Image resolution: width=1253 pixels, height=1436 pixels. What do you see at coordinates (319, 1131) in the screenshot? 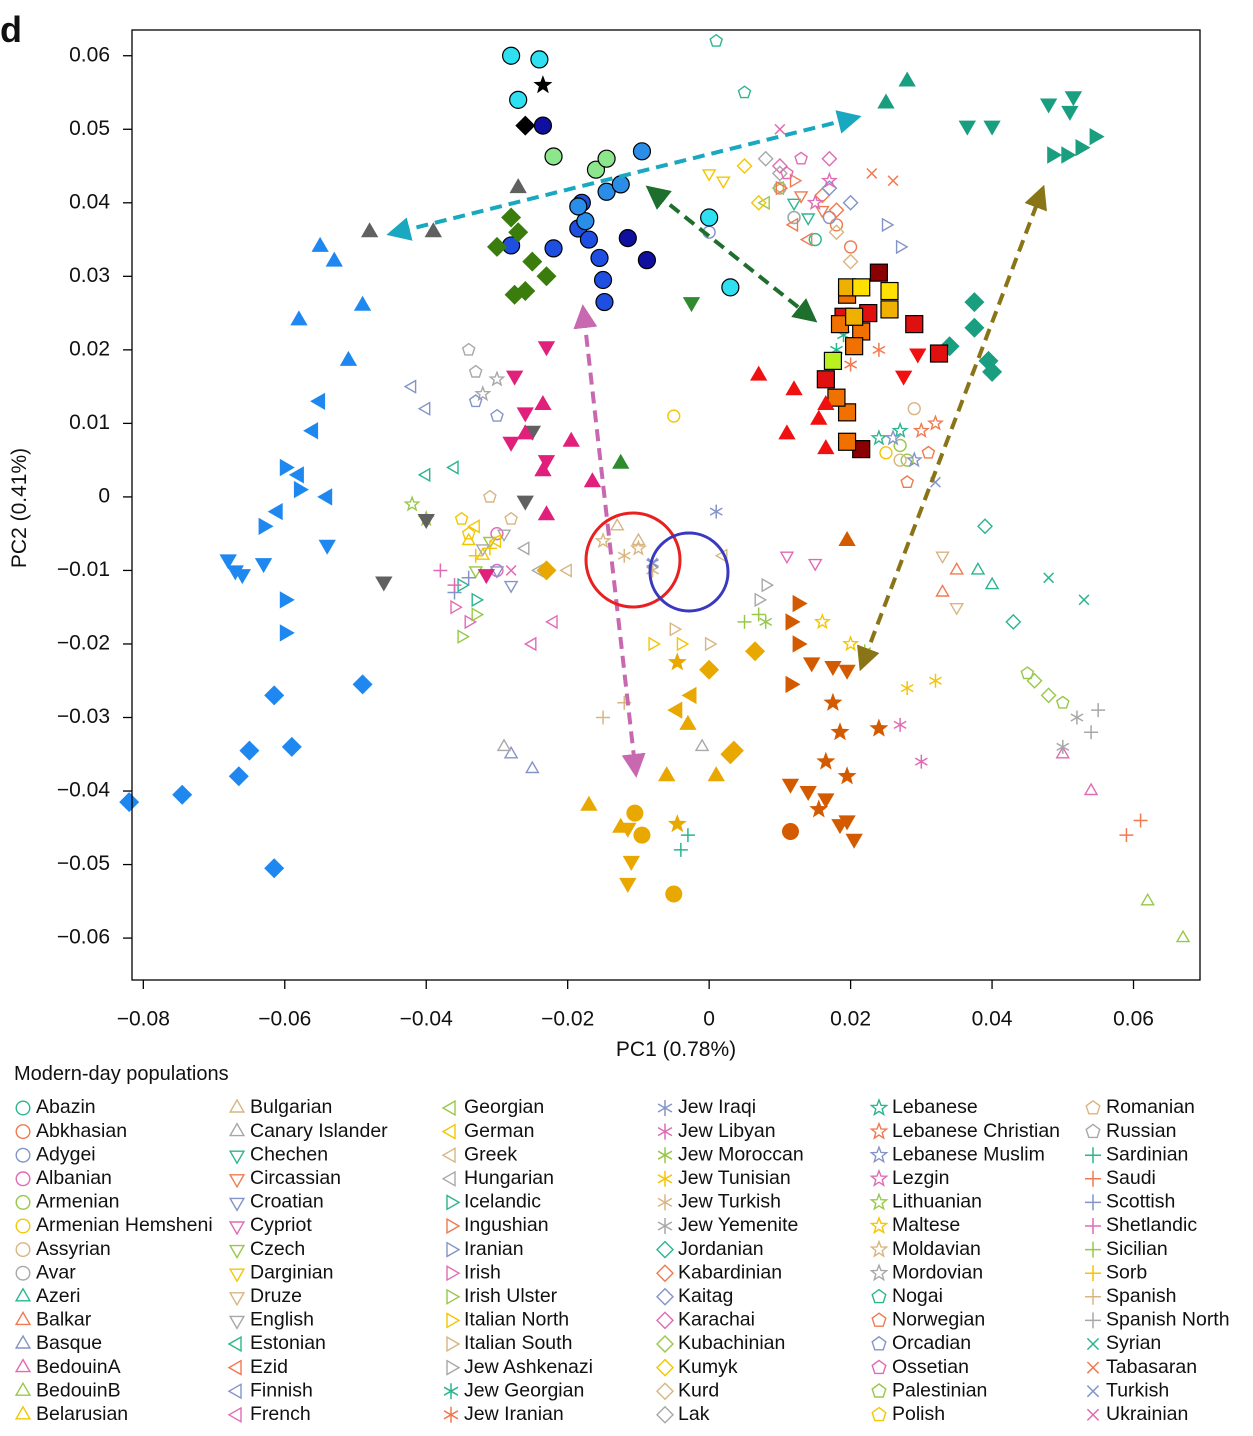
I see `legend-label: Canary Islander` at bounding box center [319, 1131].